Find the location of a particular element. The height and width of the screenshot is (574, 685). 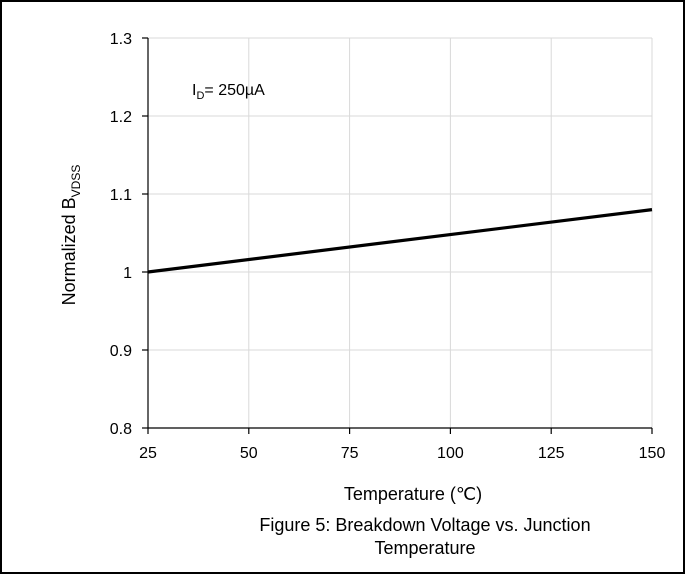

x-tick-label-150: 150 is located at coordinates (652, 453).